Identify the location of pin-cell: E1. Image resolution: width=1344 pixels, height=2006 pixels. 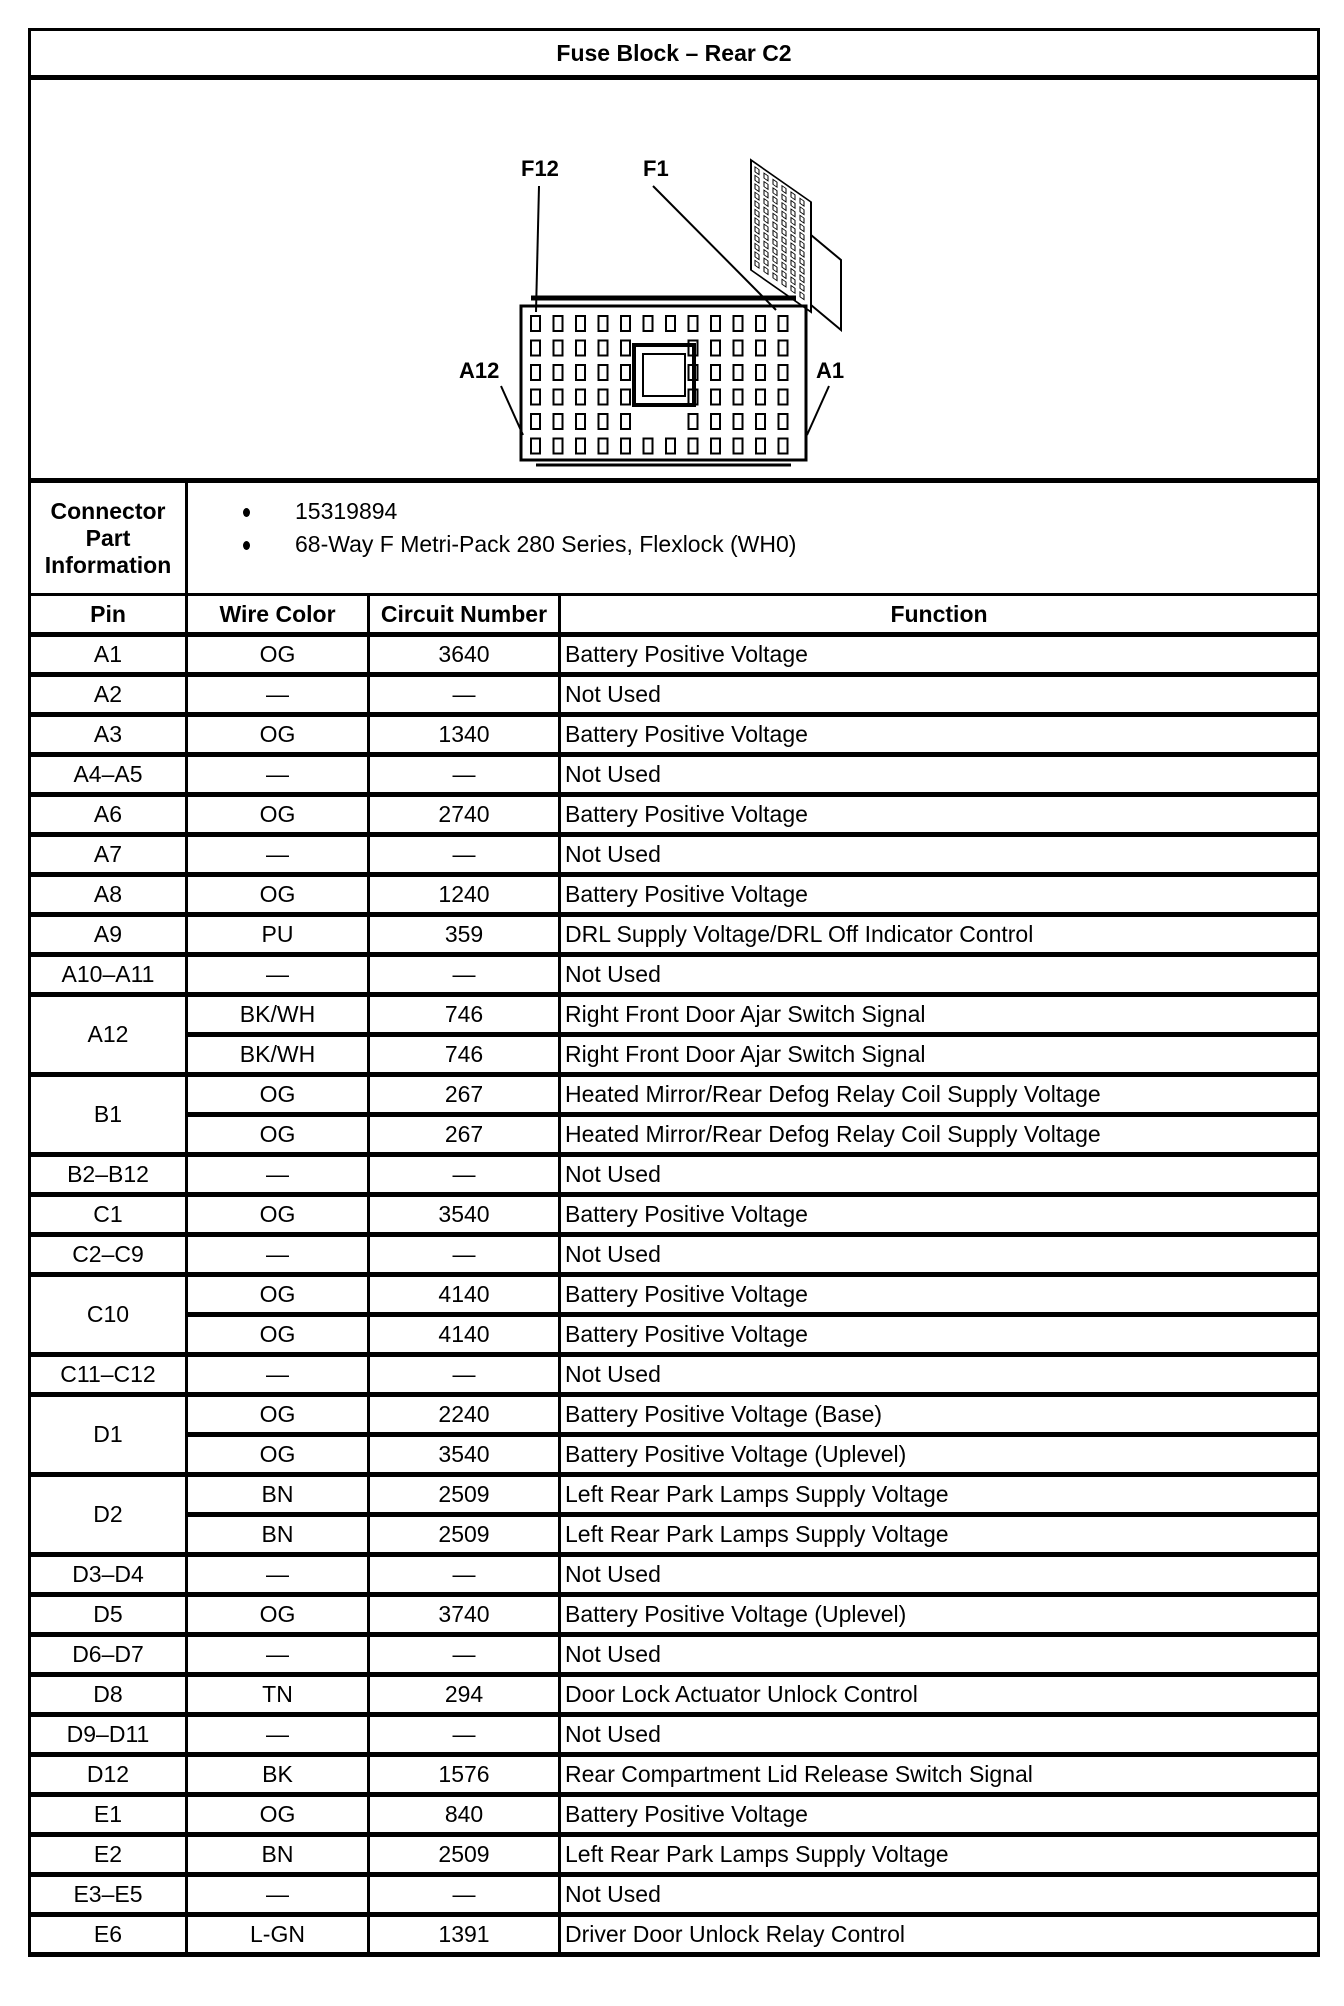
(108, 1814).